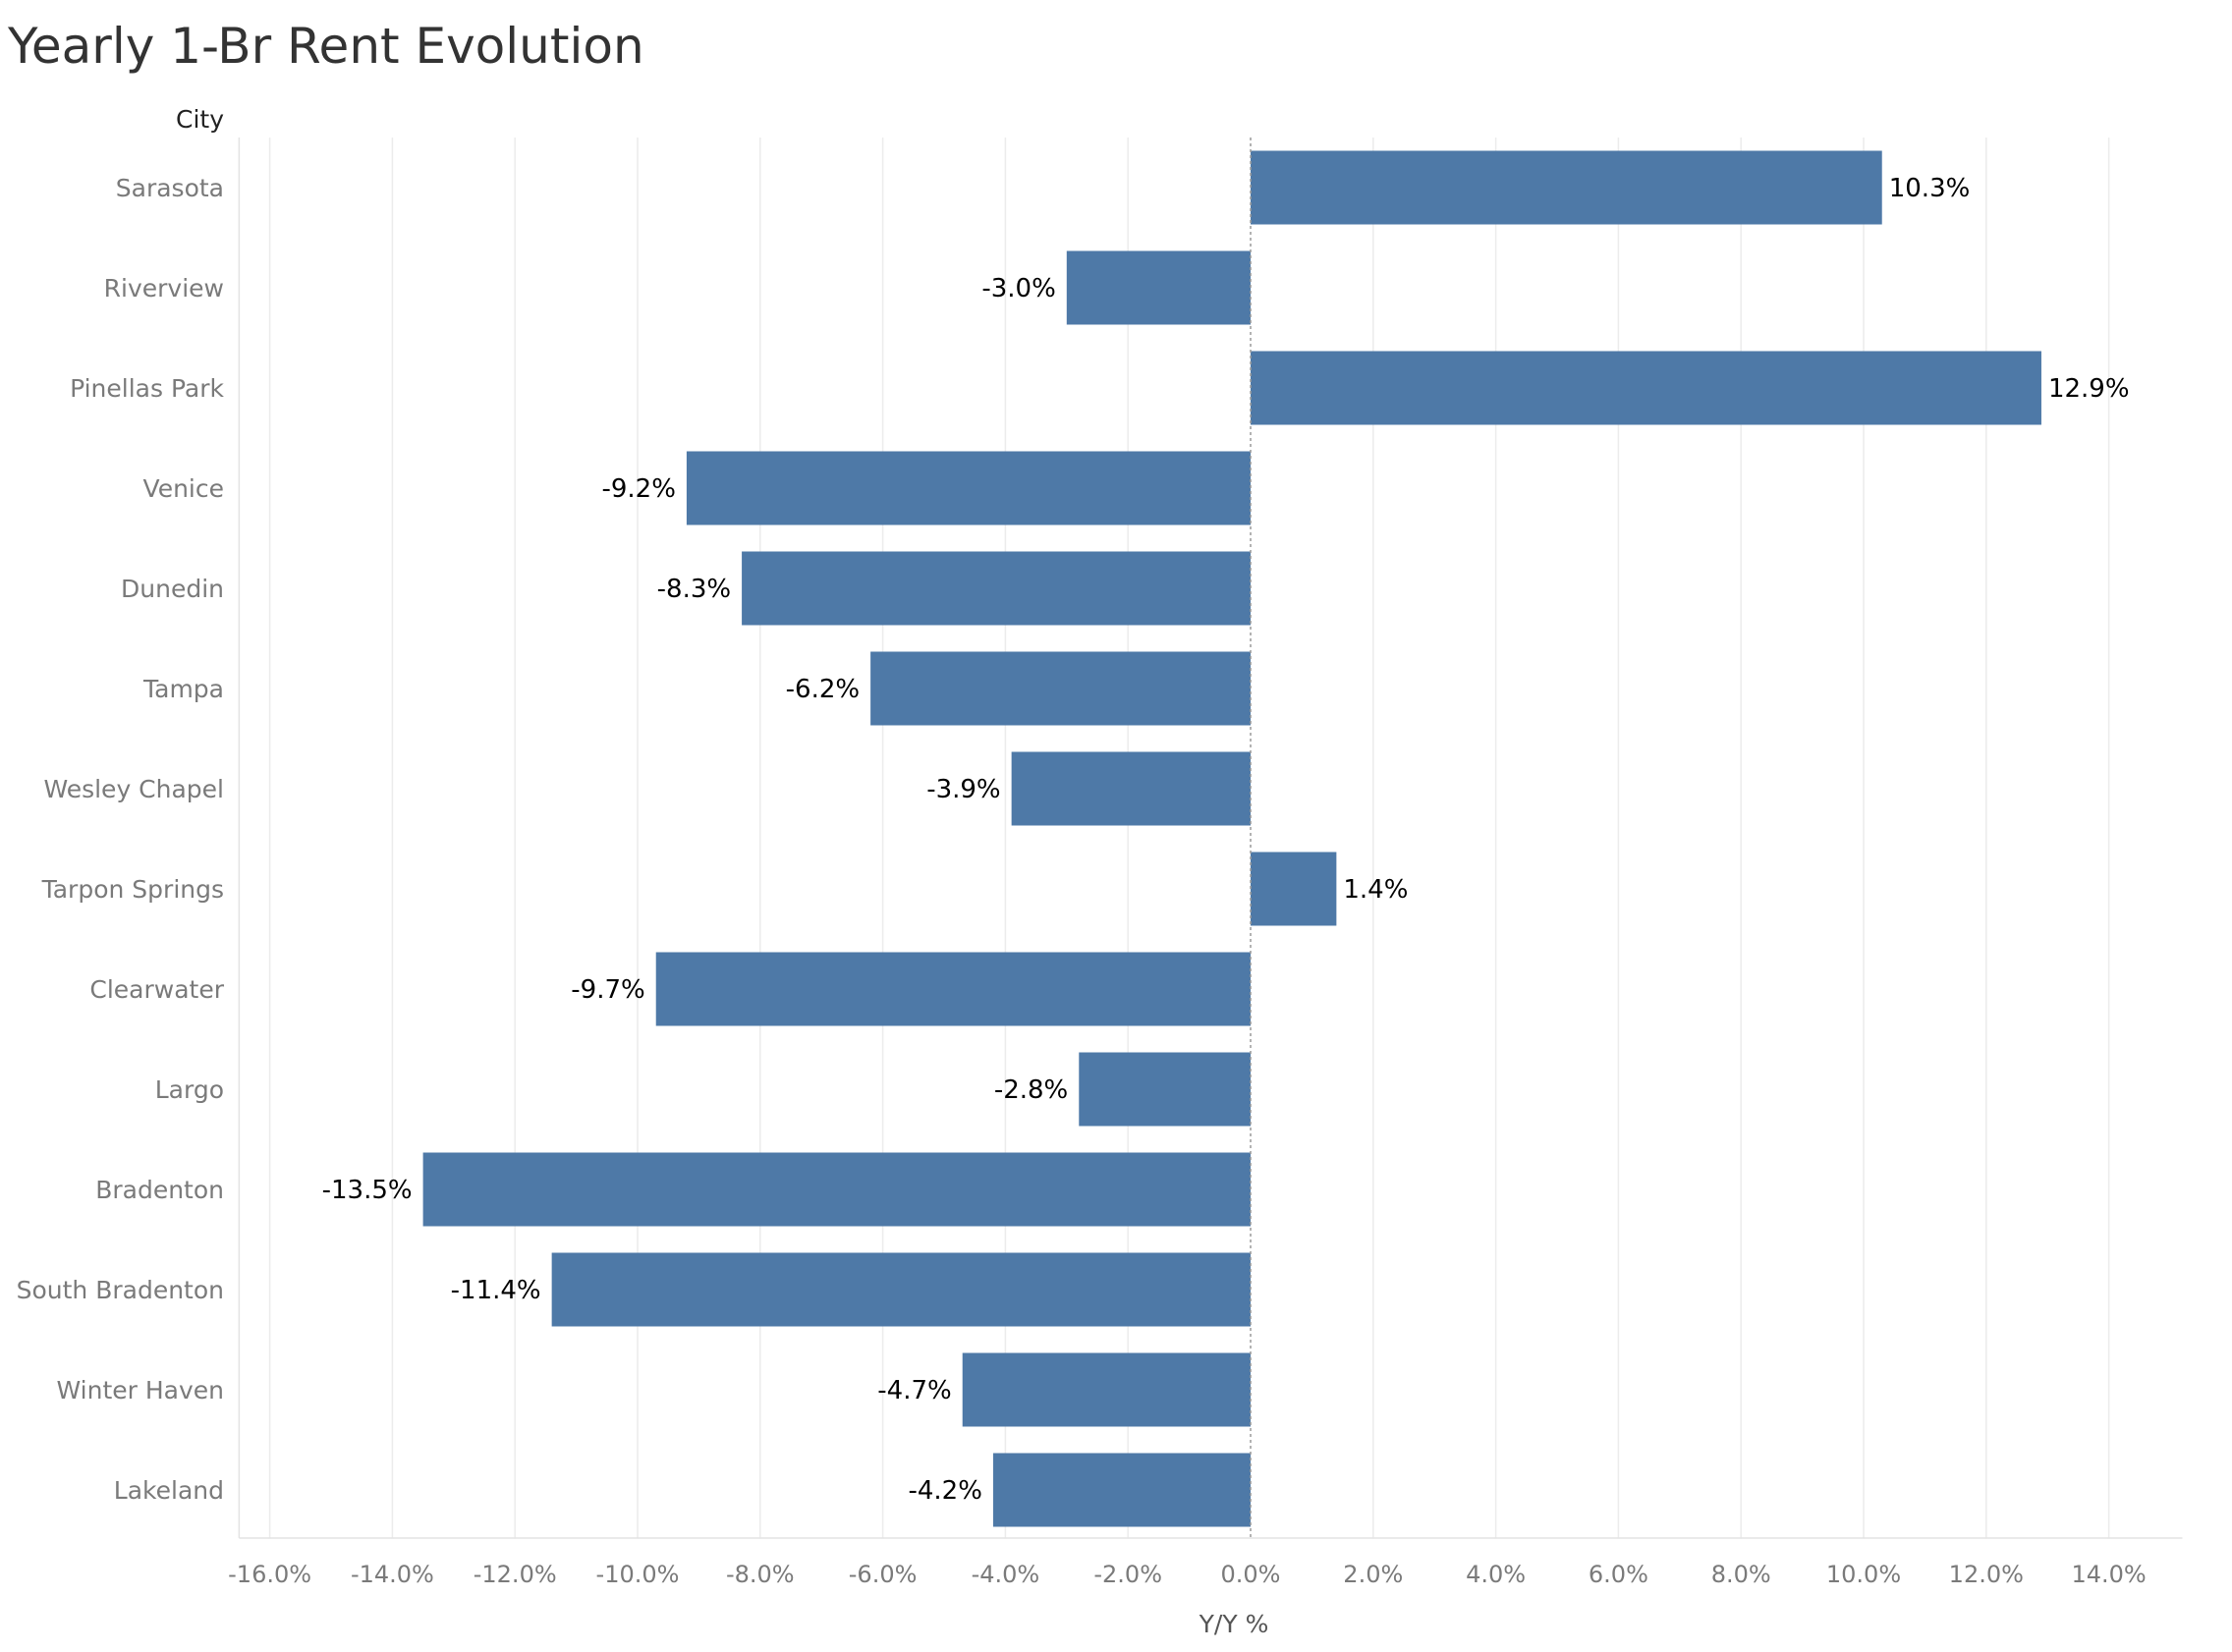 The image size is (2232, 1652). Describe the element at coordinates (1376, 890) in the screenshot. I see `data-label: 1.4%` at that location.